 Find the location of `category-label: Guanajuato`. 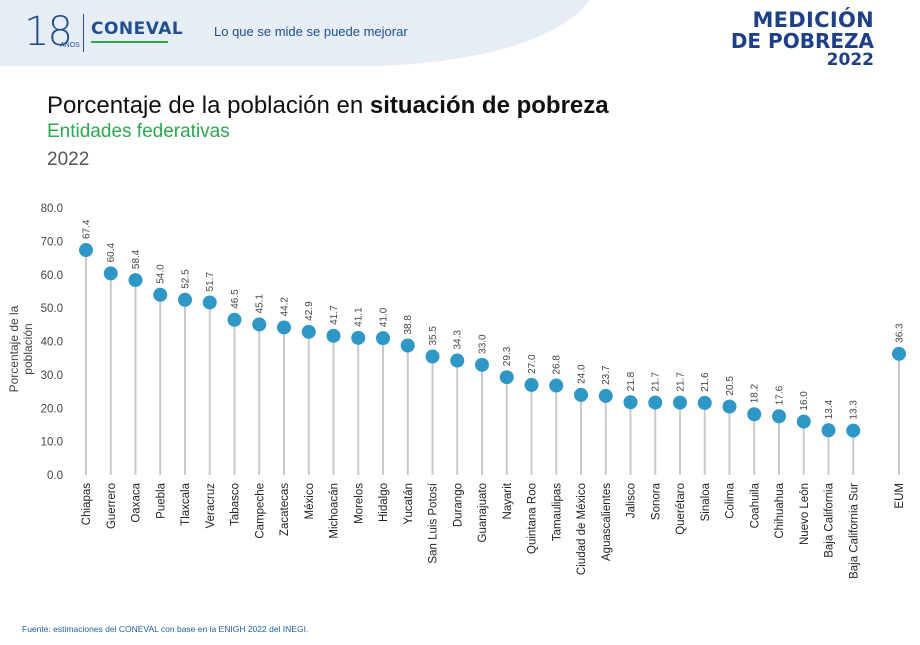

category-label: Guanajuato is located at coordinates (483, 512).